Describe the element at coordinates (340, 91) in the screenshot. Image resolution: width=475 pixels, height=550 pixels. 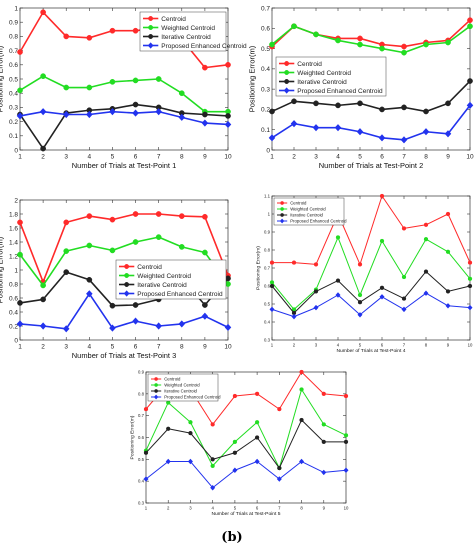
I see `legend-entry: Proposed Enhanced Centroid` at that location.